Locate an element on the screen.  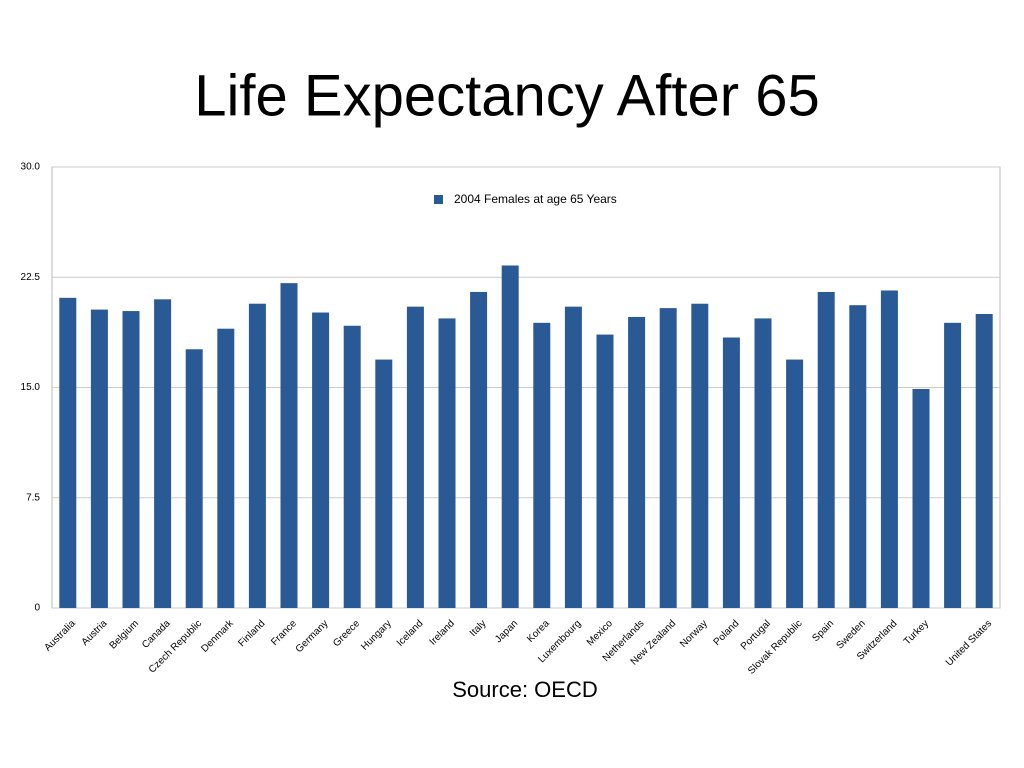
x-tick-label: Iceland is located at coordinates (410, 633).